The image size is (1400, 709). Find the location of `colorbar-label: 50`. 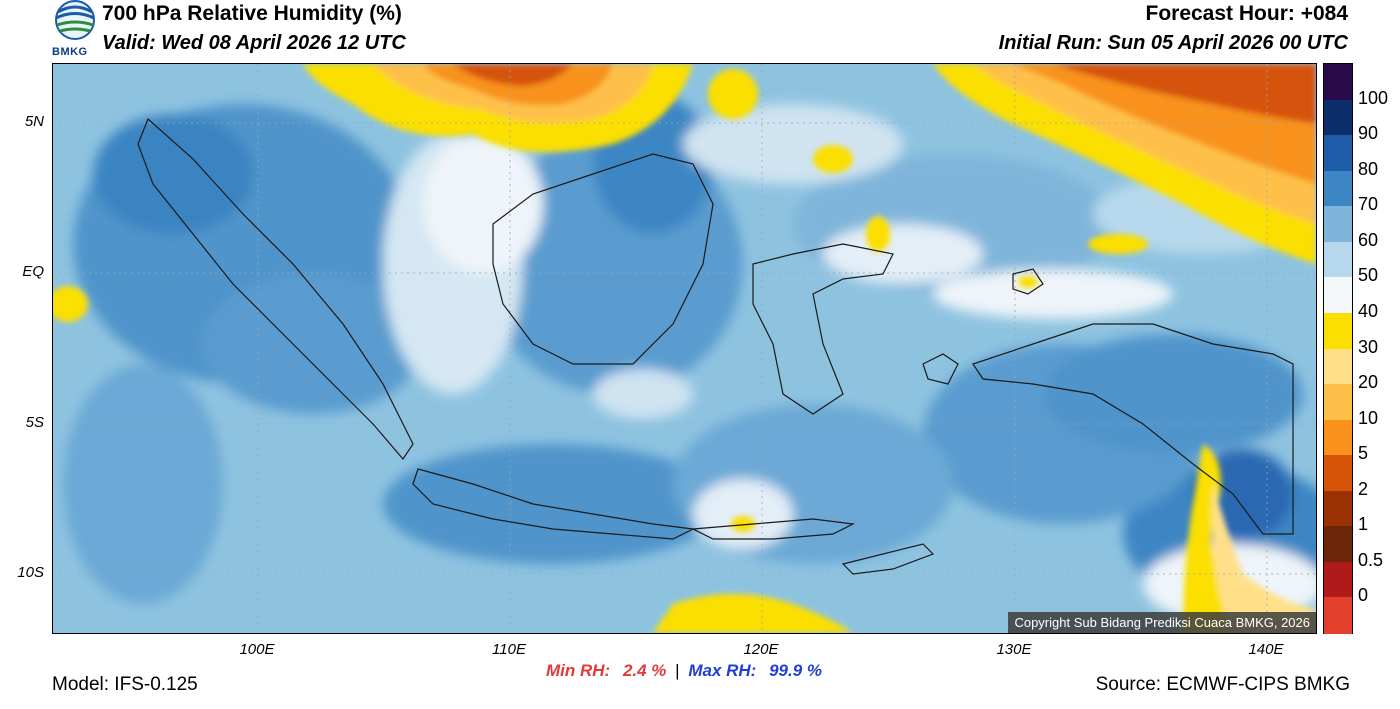

colorbar-label: 50 is located at coordinates (1368, 275).